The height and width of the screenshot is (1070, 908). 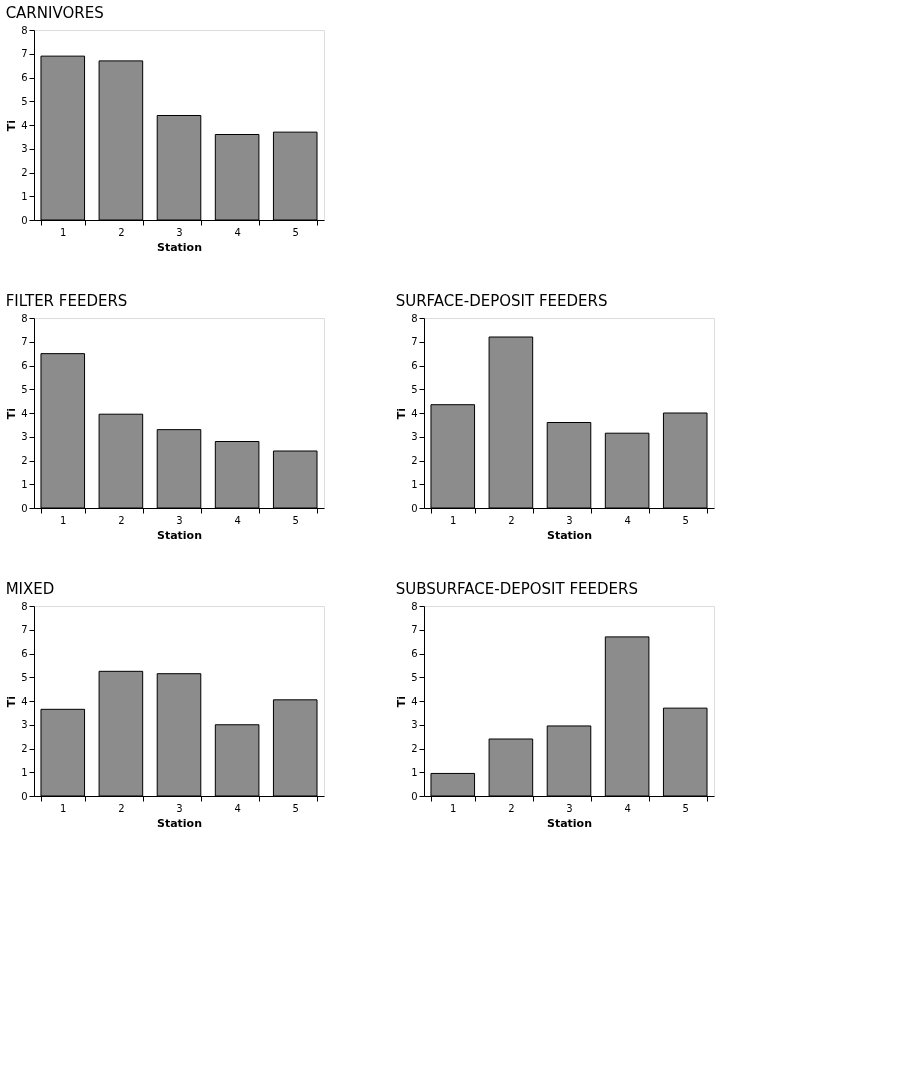 What do you see at coordinates (30, 589) in the screenshot?
I see `chart-title: MIXED` at bounding box center [30, 589].